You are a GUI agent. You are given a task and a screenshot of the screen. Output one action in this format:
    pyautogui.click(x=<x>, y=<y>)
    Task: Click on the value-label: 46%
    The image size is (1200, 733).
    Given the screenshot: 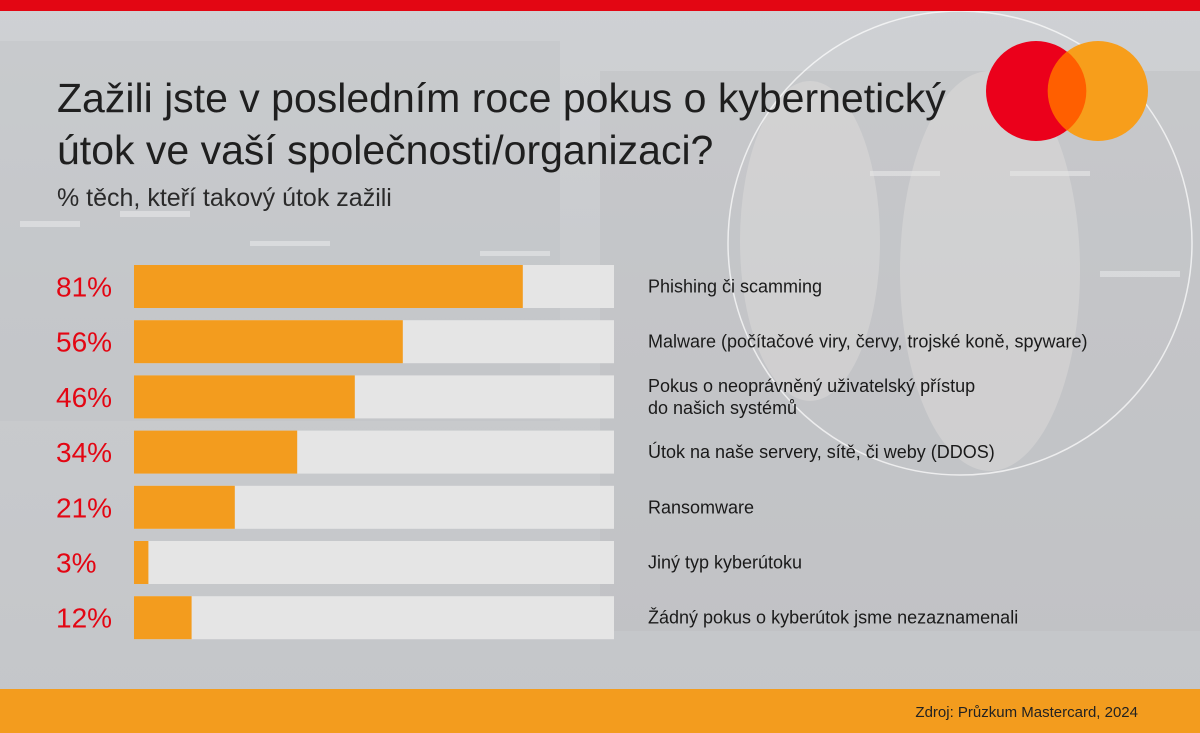 What is the action you would take?
    pyautogui.click(x=84, y=397)
    